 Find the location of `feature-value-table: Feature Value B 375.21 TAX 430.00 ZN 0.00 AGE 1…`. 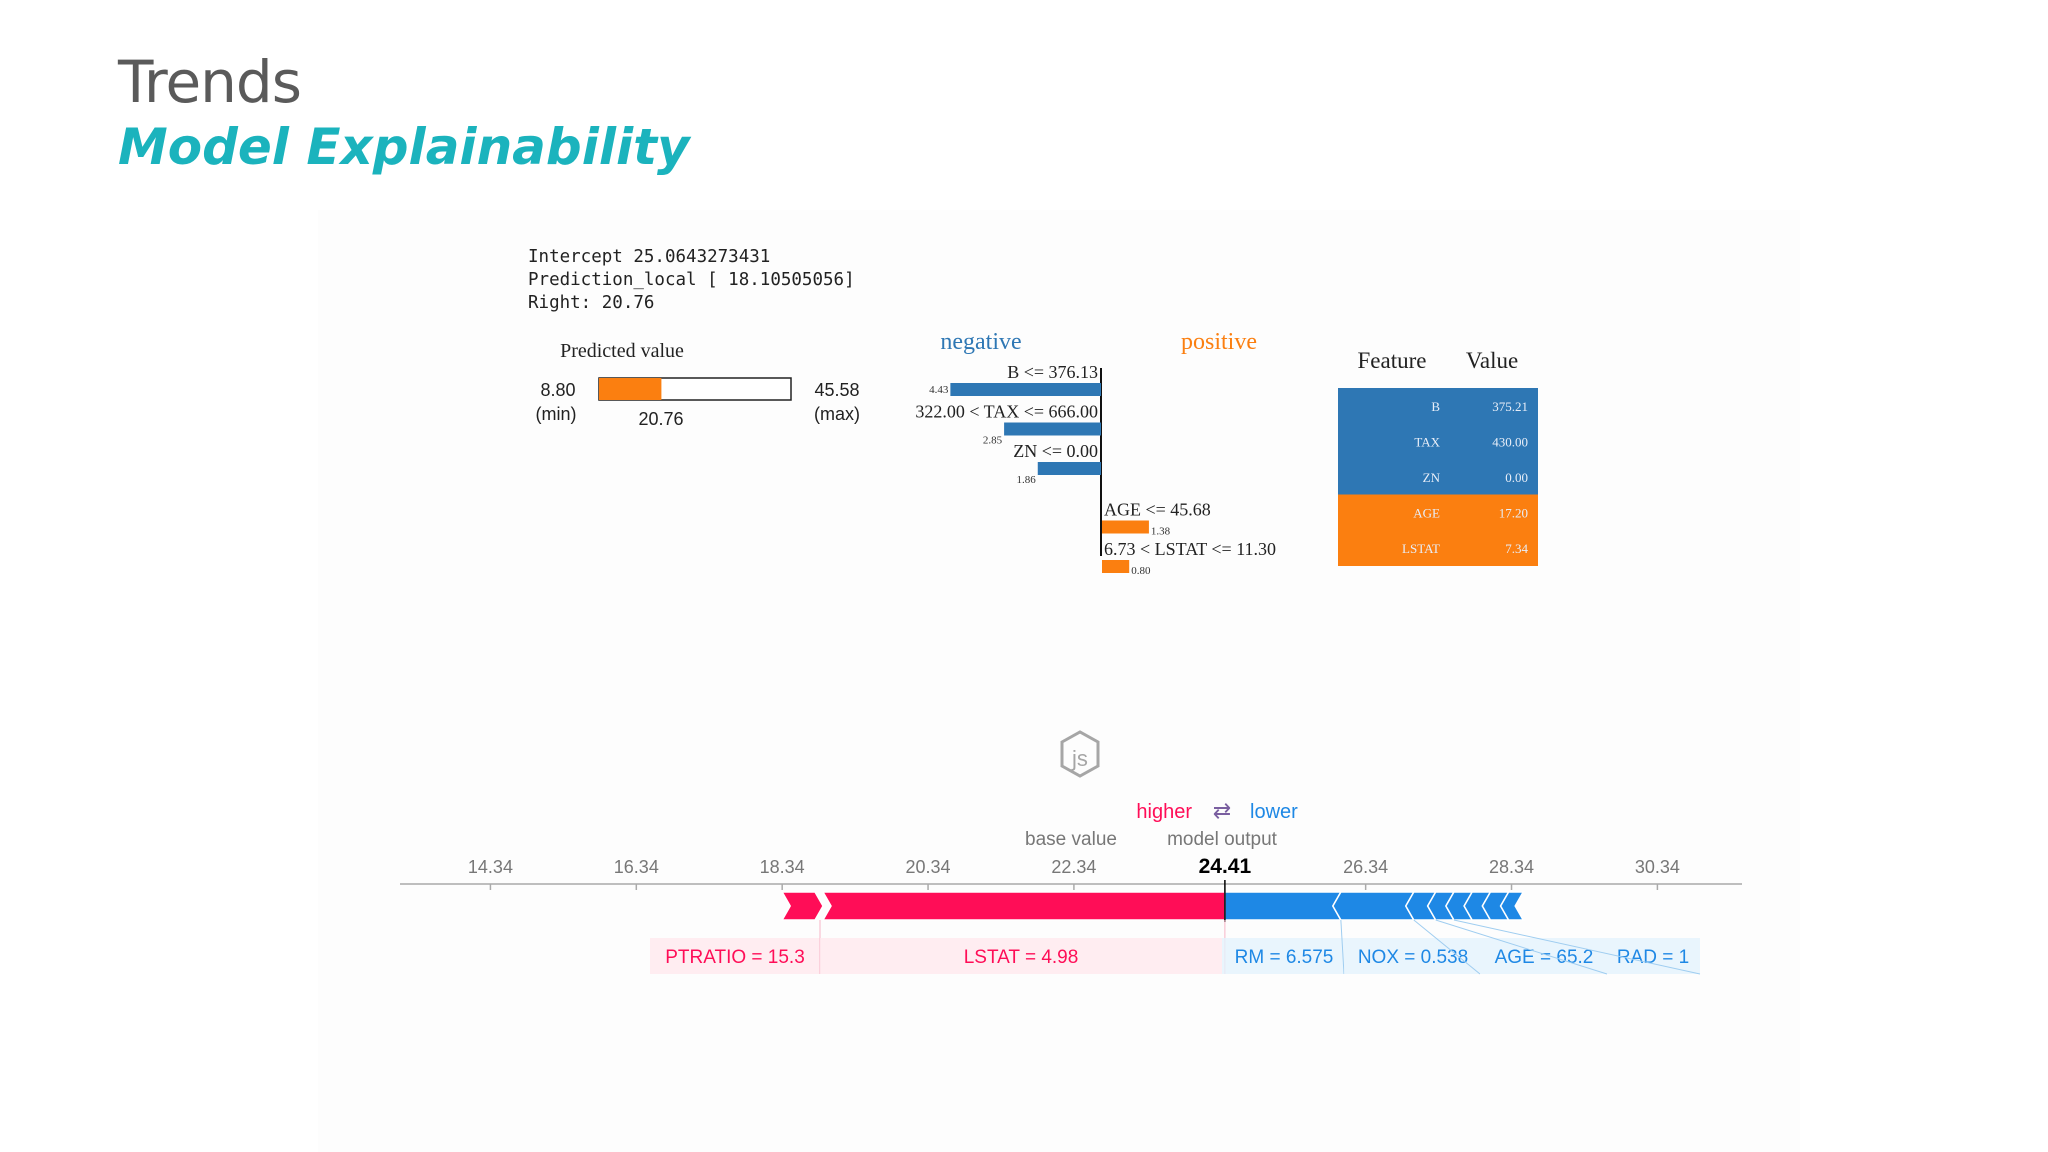

feature-value-table: Feature Value B 375.21 TAX 430.00 ZN 0.00 AGE 1… is located at coordinates (1438, 457).